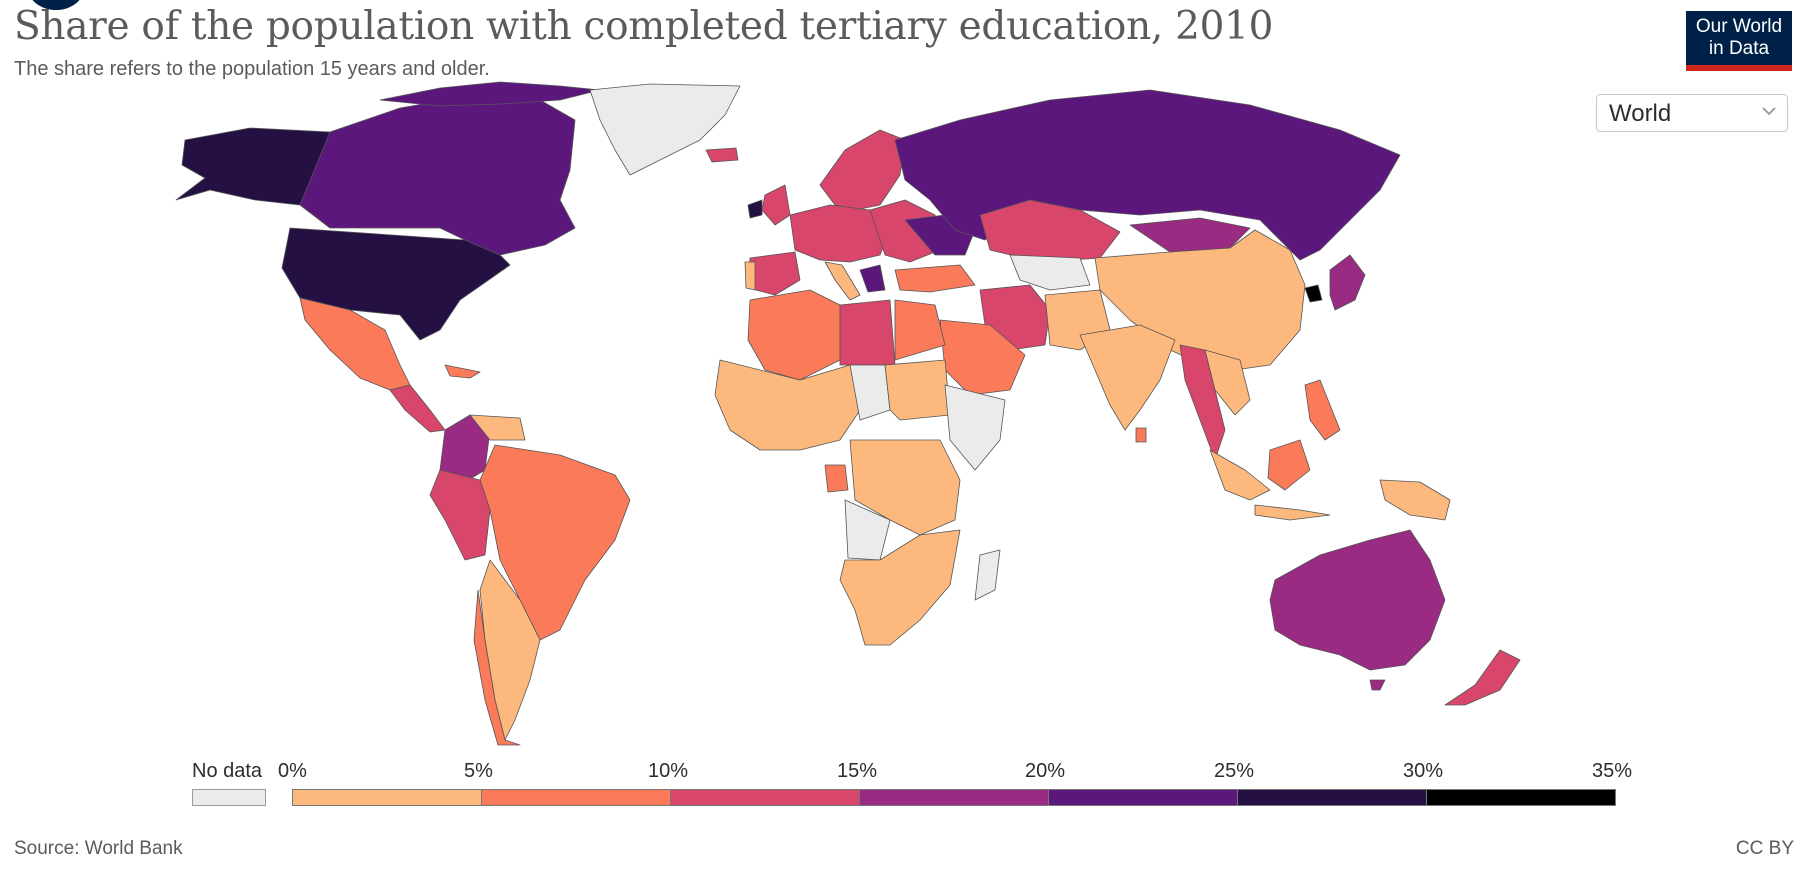 The height and width of the screenshot is (870, 1814). What do you see at coordinates (227, 771) in the screenshot?
I see `legend-no-data-label: No data` at bounding box center [227, 771].